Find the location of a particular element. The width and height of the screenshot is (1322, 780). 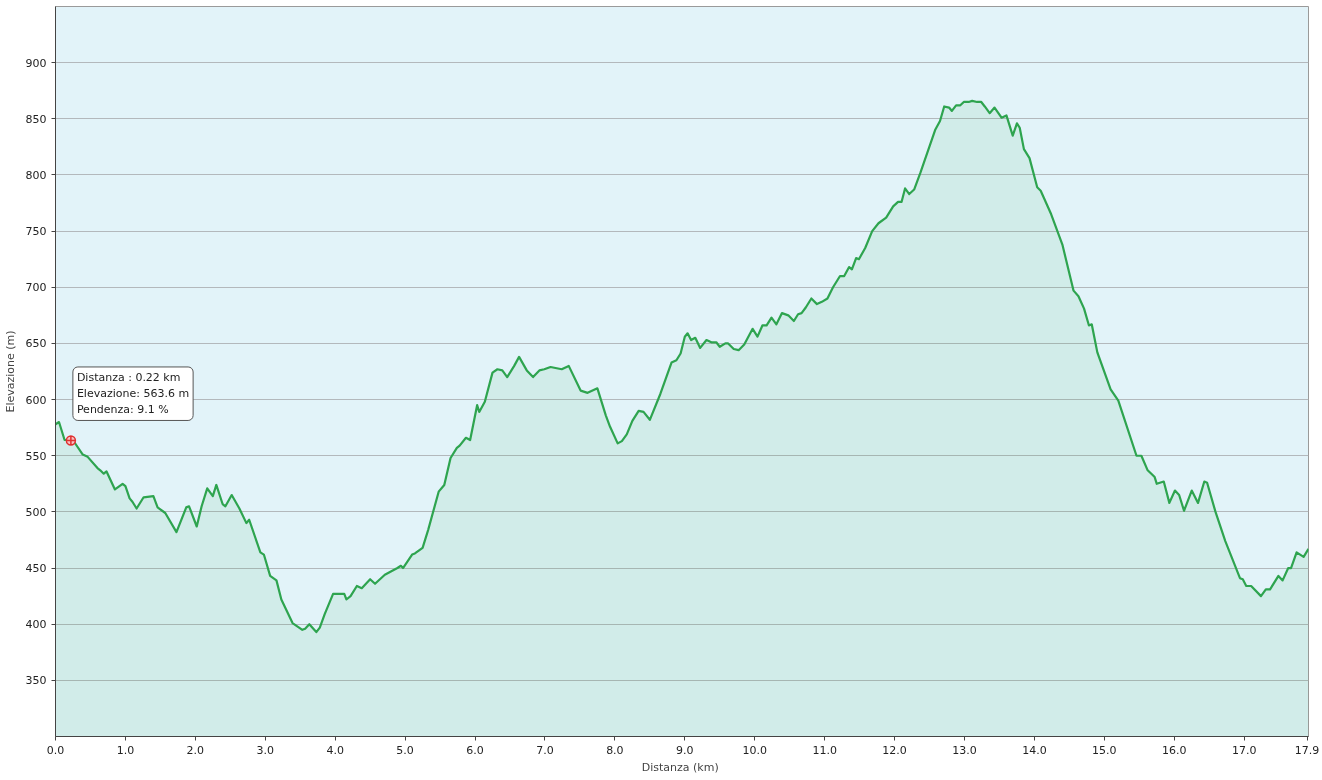

y-tick-label: 350 is located at coordinates (36, 681).